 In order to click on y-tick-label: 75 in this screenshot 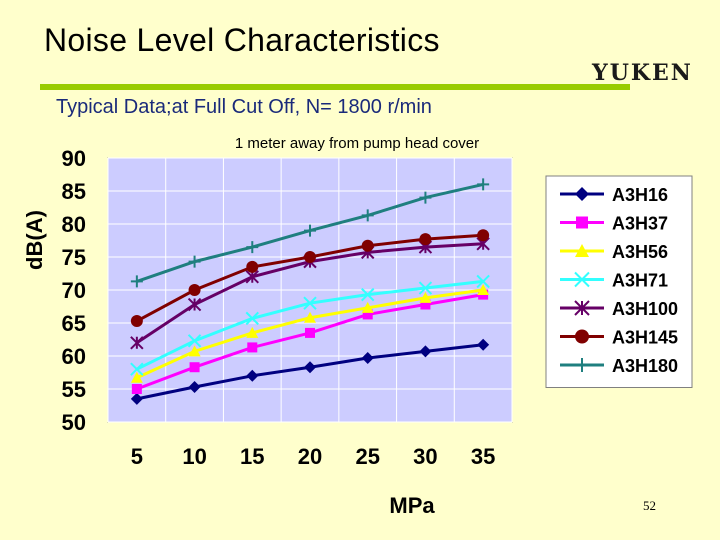, I will do `click(74, 257)`.